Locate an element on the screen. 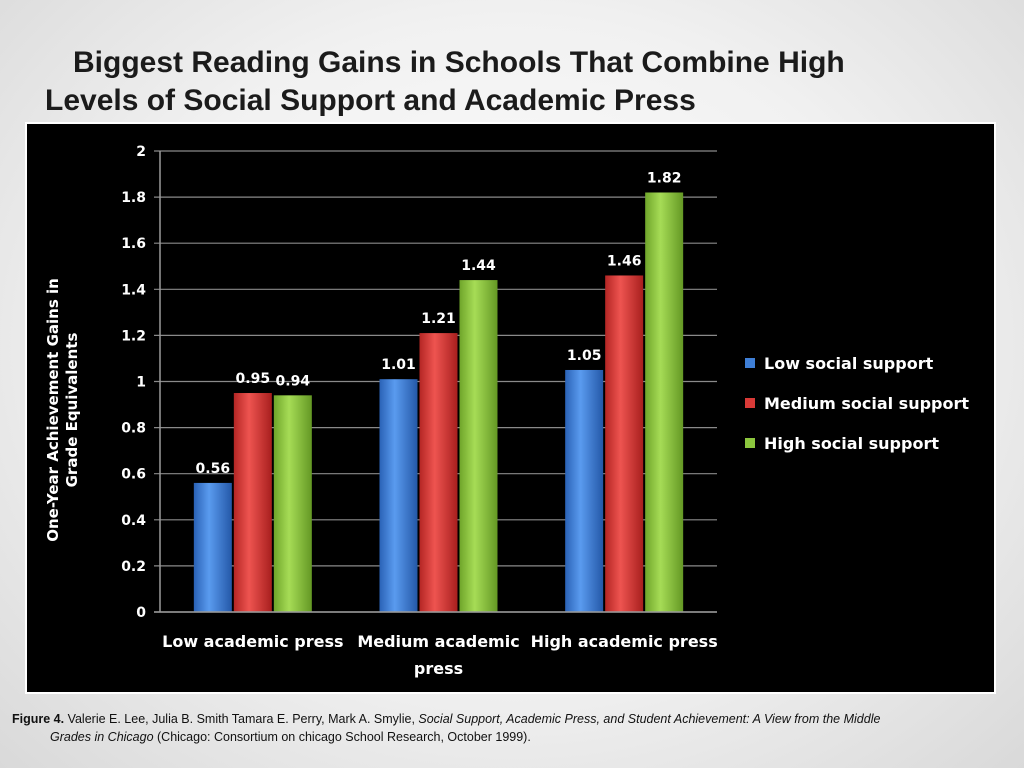 This screenshot has width=1024, height=768. legend-label: Low social support is located at coordinates (849, 363).